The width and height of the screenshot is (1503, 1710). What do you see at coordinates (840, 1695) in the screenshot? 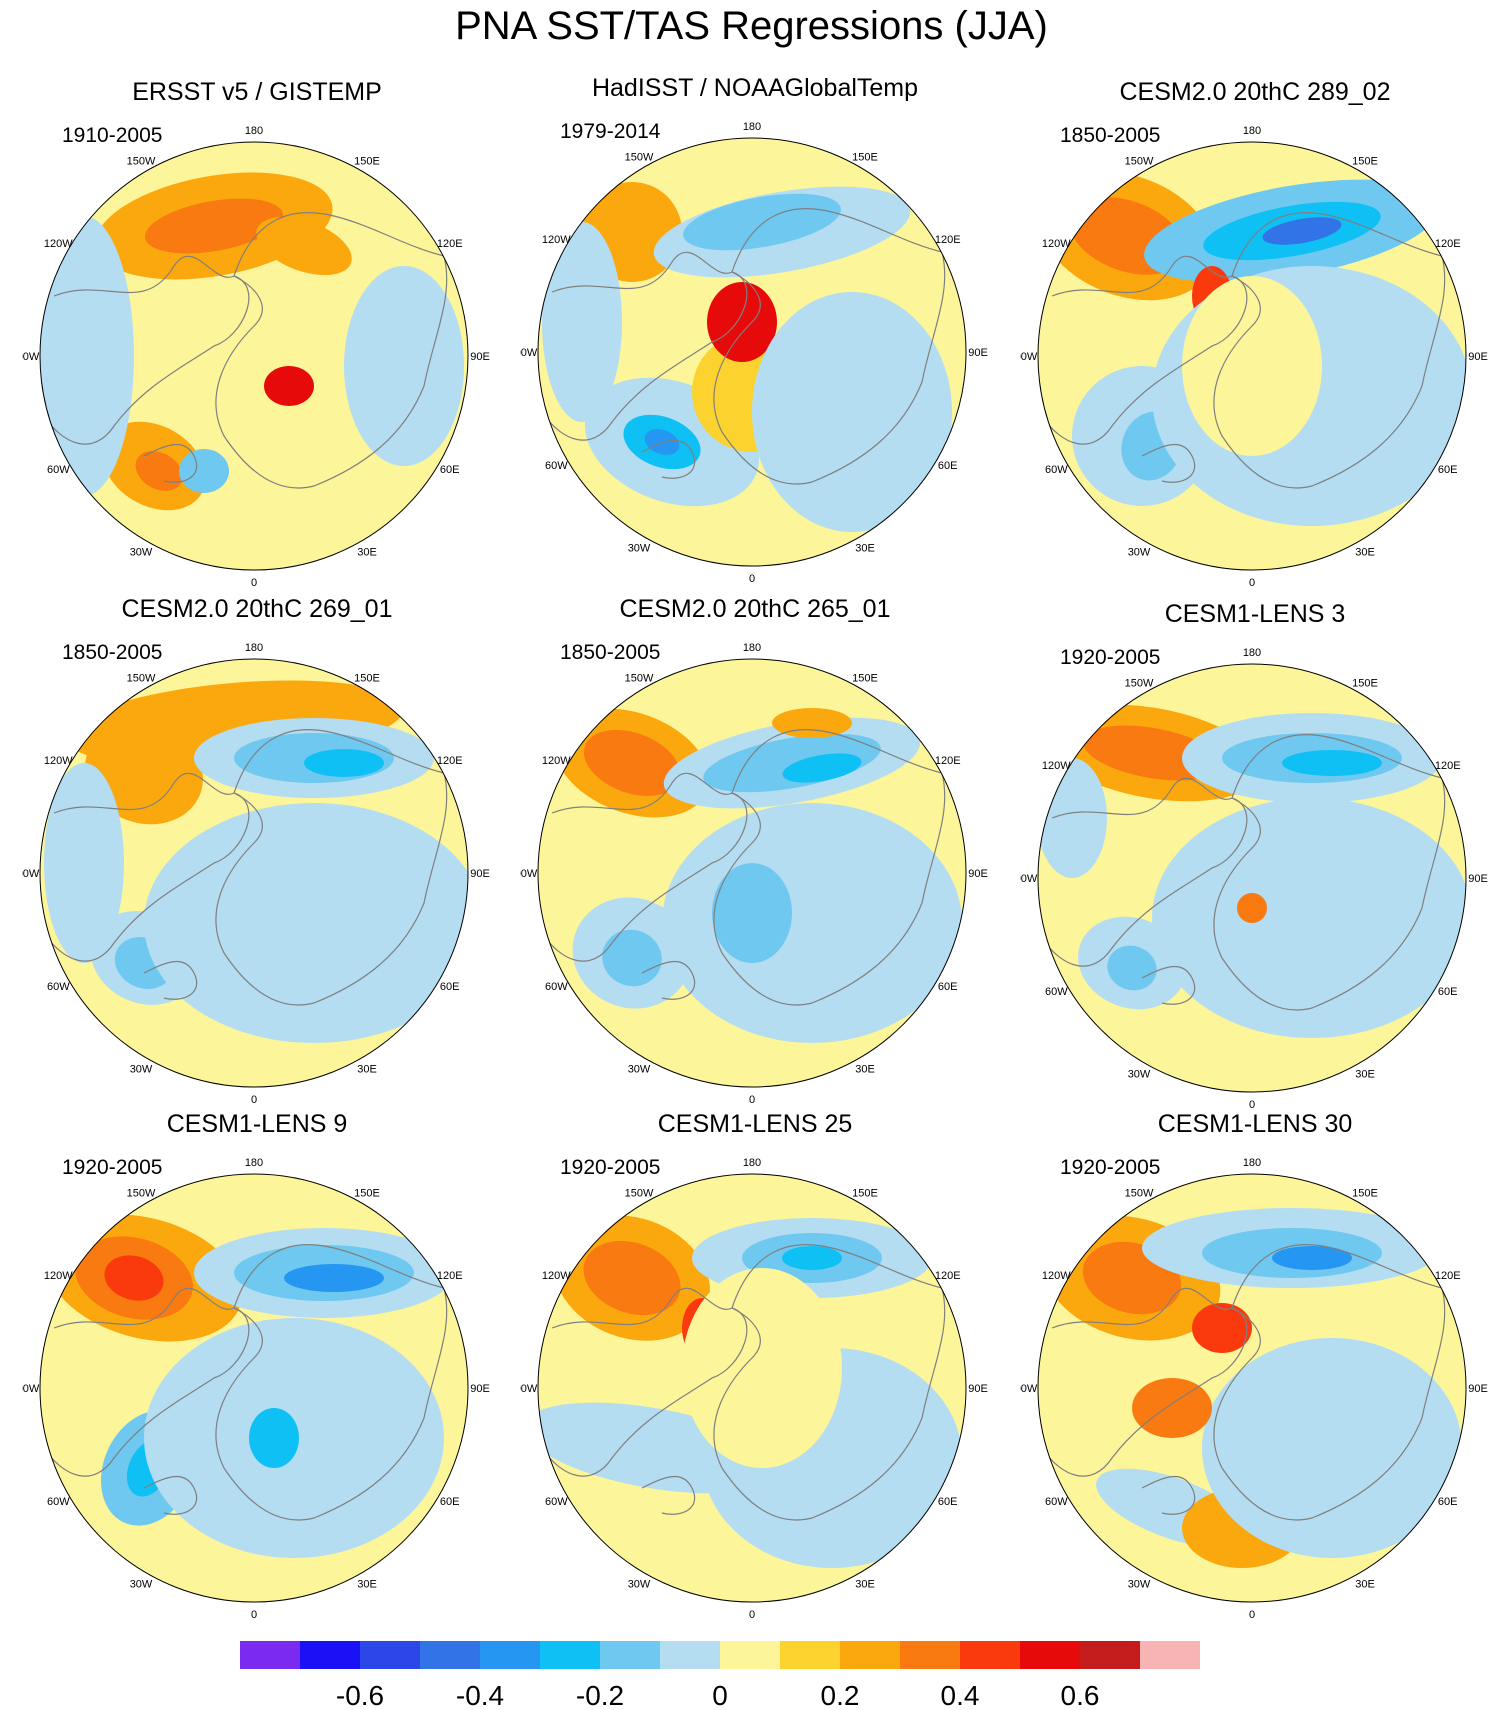
I see `colorbar-label: 0.2` at bounding box center [840, 1695].